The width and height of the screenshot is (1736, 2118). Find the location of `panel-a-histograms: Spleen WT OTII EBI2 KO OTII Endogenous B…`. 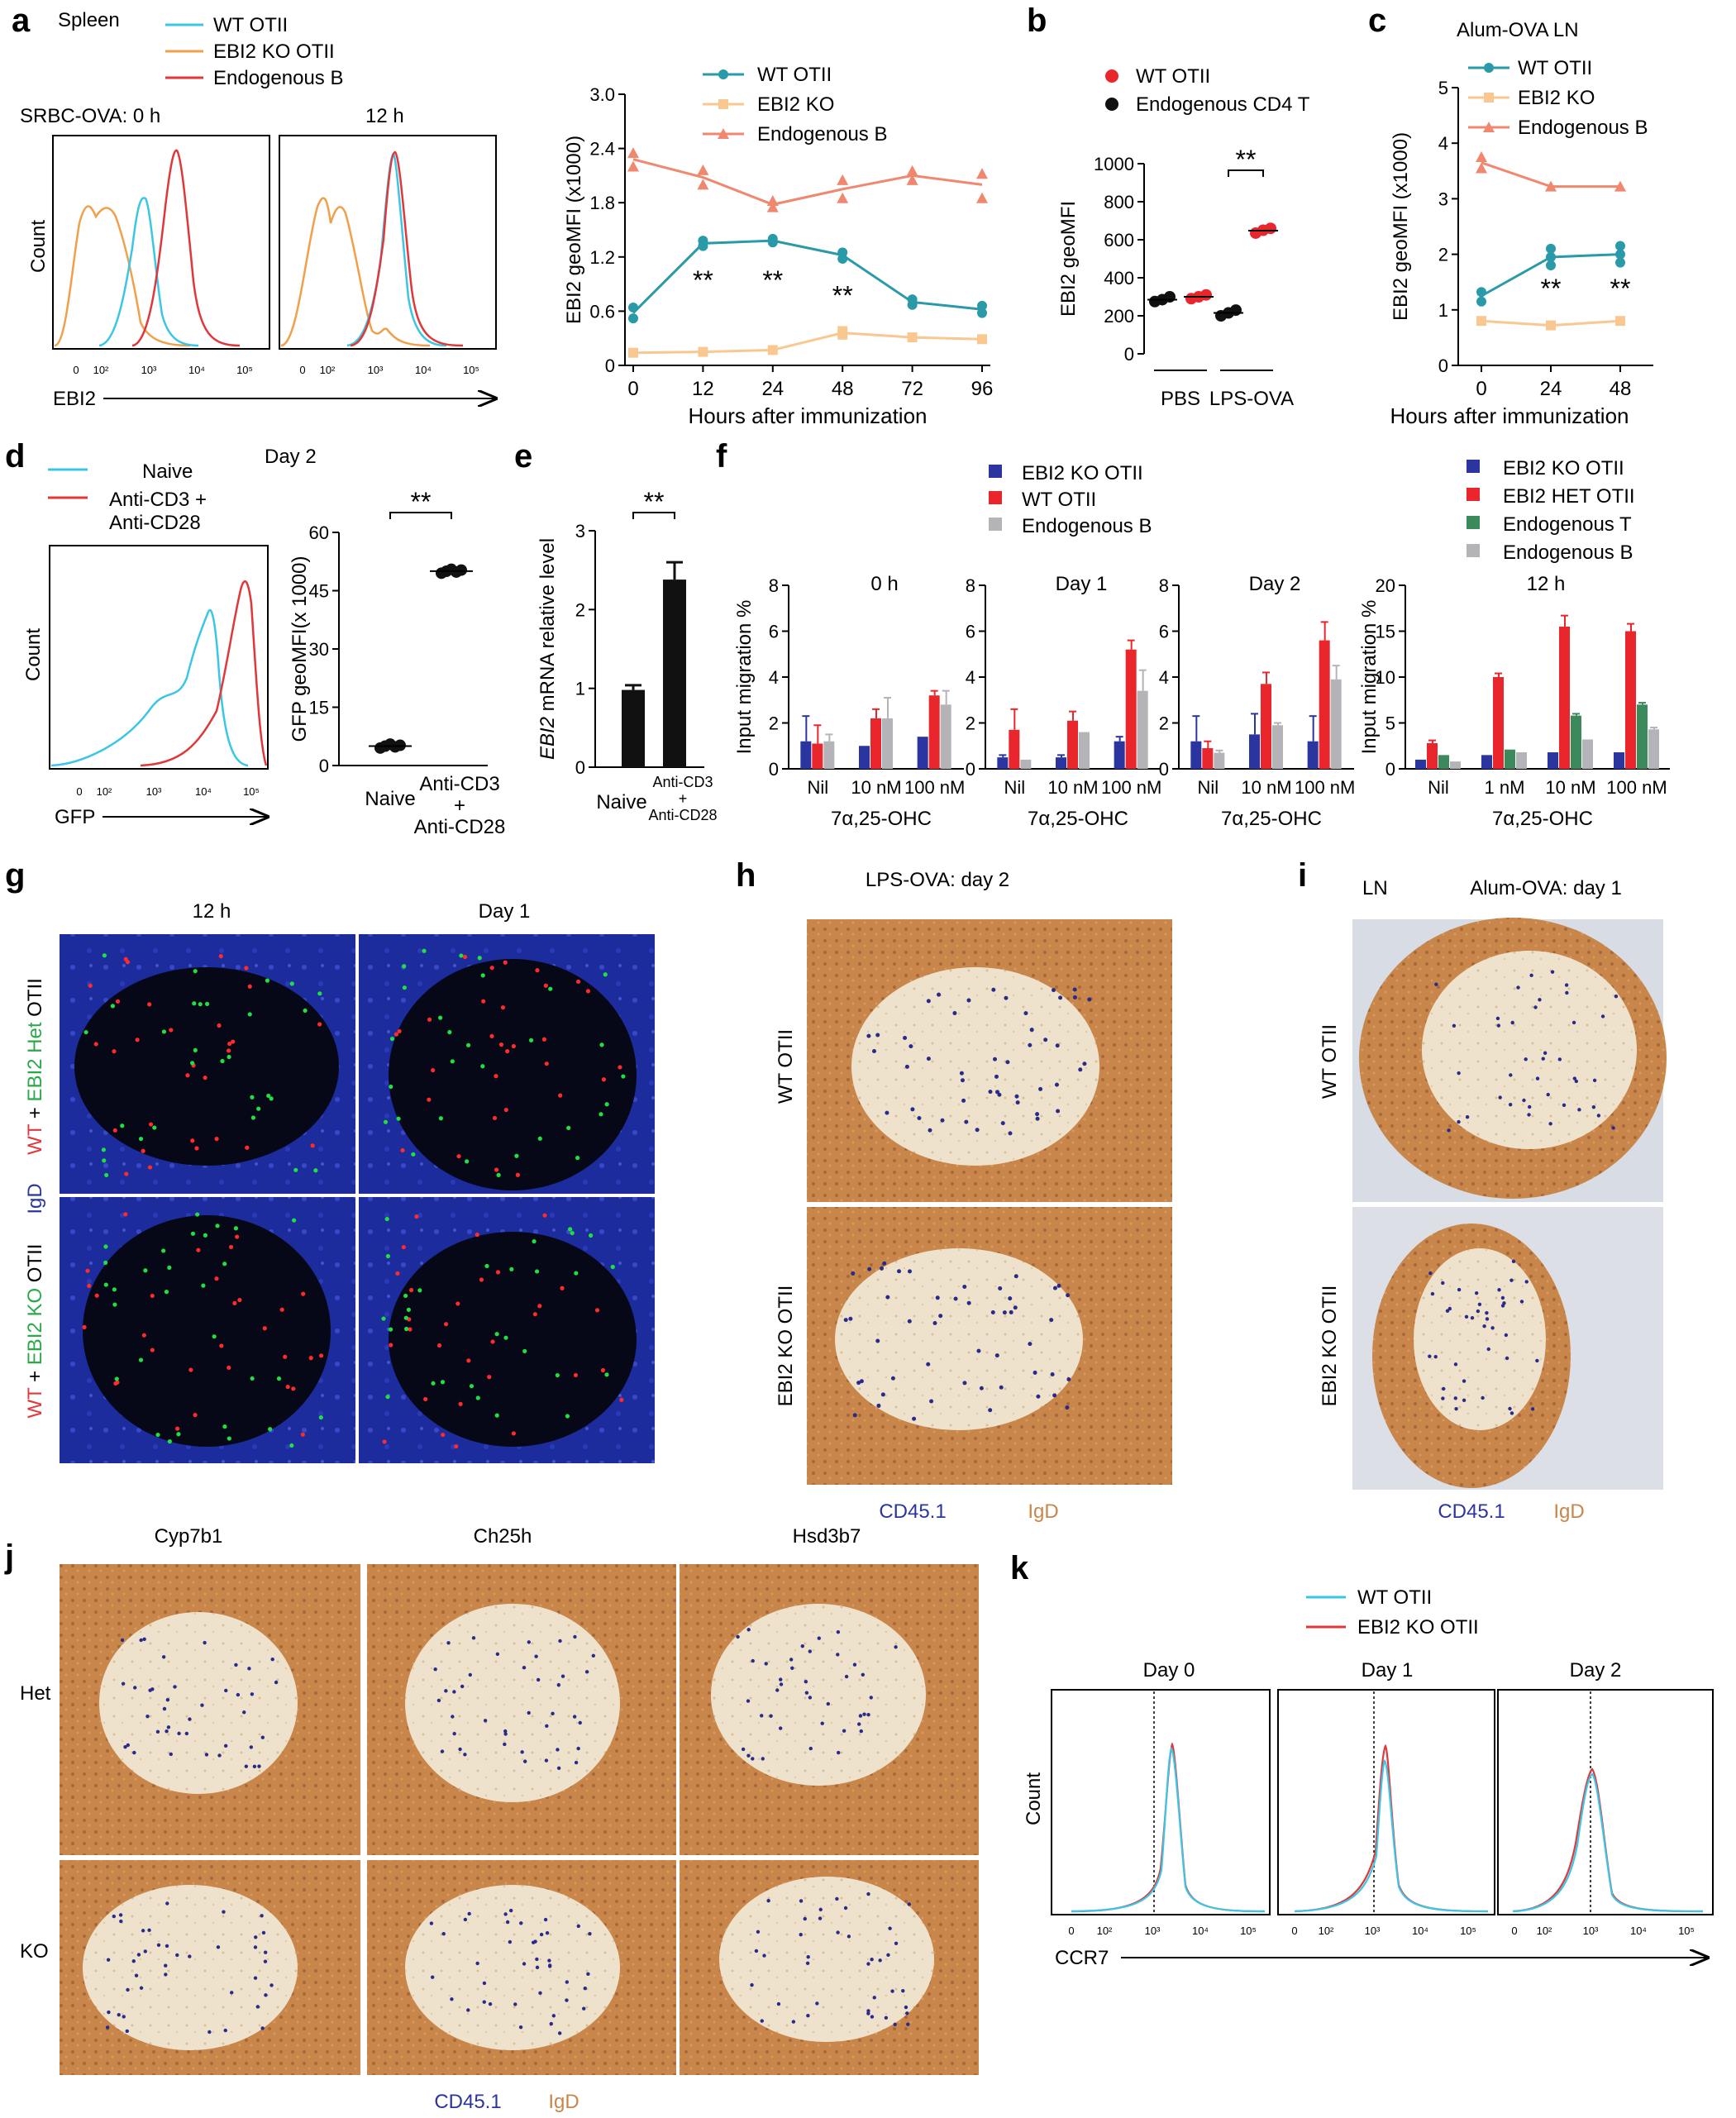

panel-a-histograms: Spleen WT OTII EBI2 KO OTII Endogenous B… is located at coordinates (258, 209).